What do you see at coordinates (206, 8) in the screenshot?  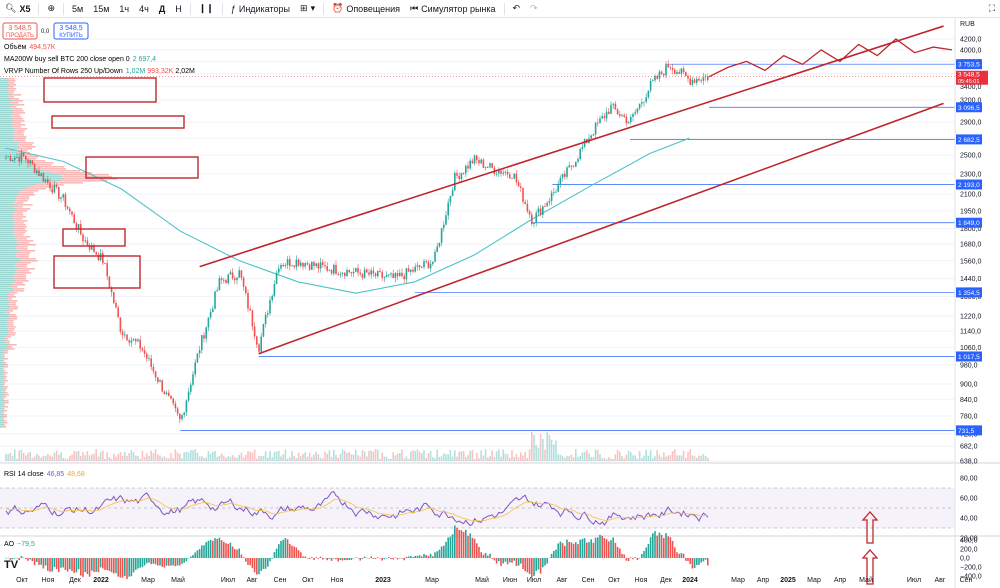 I see `chart-type-button: ❙❙` at bounding box center [206, 8].